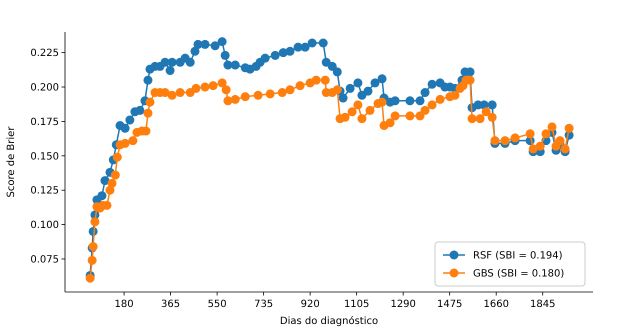 Image resolution: width=626 pixels, height=328 pixels. What do you see at coordinates (264, 304) in the screenshot?
I see `x-tick-label: 735` at bounding box center [264, 304].